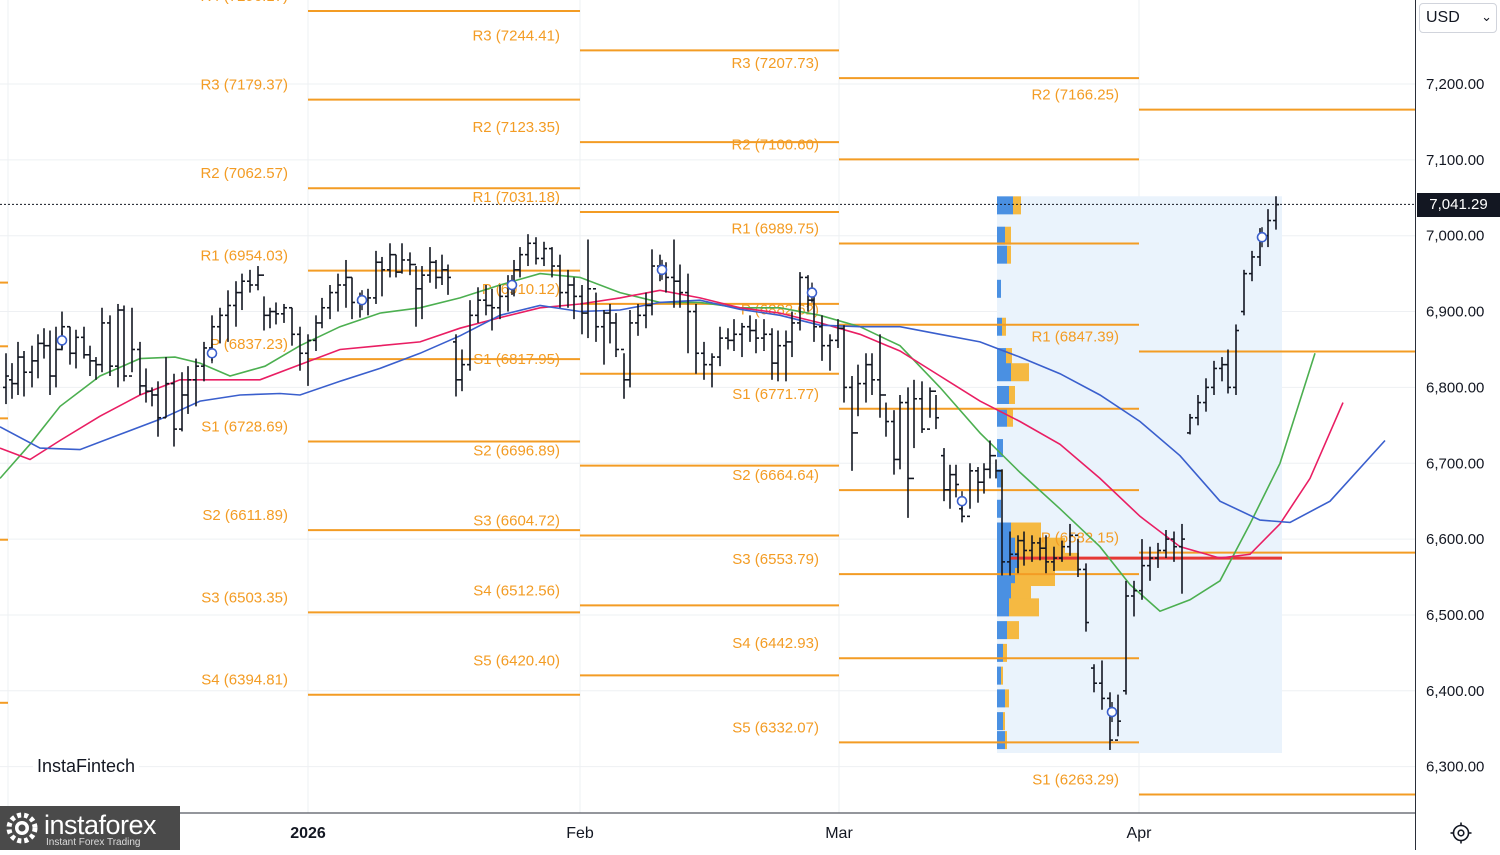  What do you see at coordinates (1443, 17) in the screenshot?
I see `currency-value: USD` at bounding box center [1443, 17].